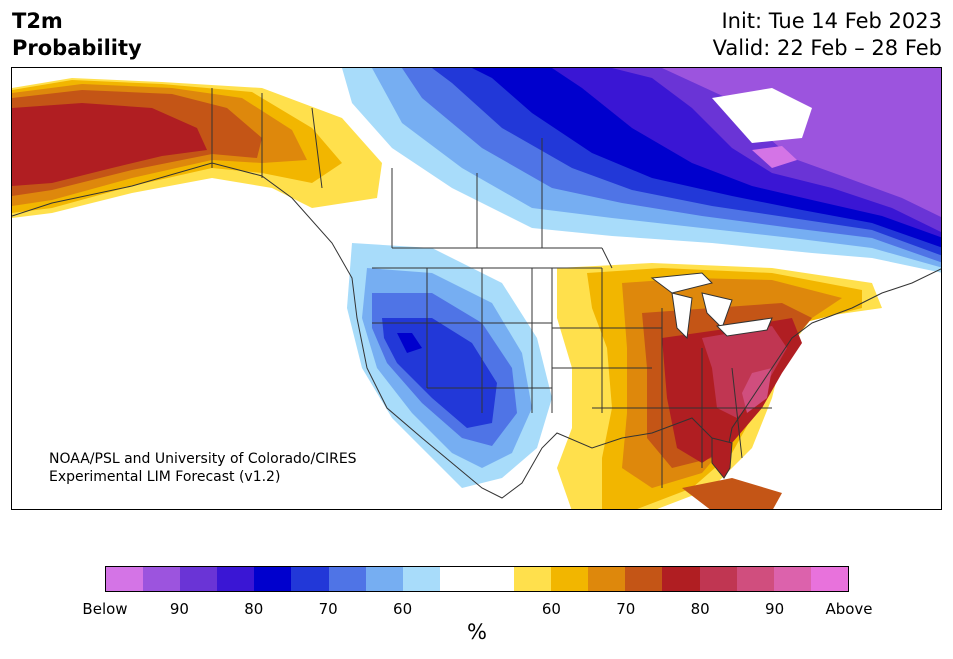 This screenshot has height=659, width=953. Describe the element at coordinates (449, 365) in the screenshot. I see `west-us-cold-region` at that location.